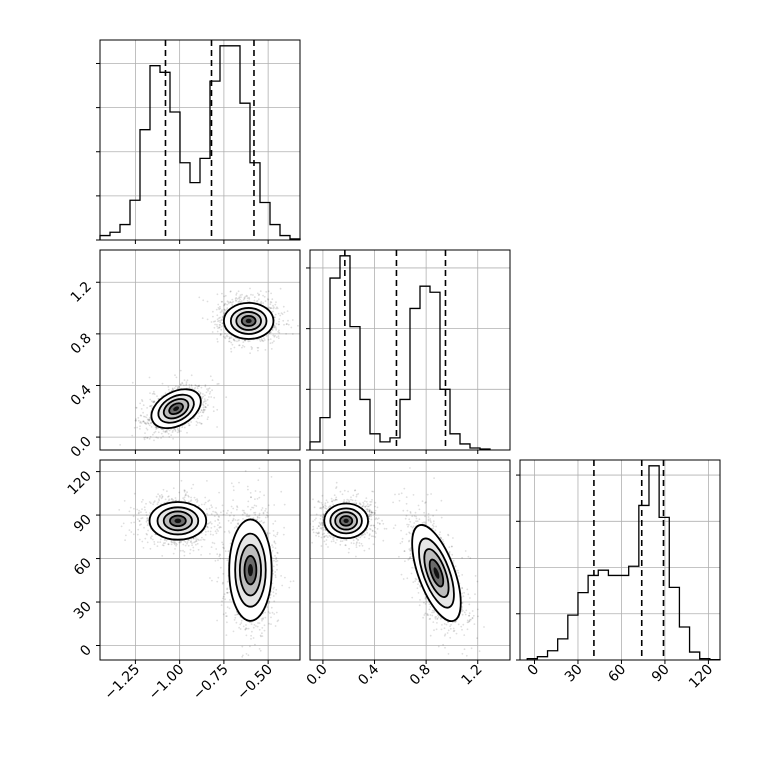 The height and width of the screenshot is (760, 760). Describe the element at coordinates (176, 409) in the screenshot. I see `contour-line` at that location.